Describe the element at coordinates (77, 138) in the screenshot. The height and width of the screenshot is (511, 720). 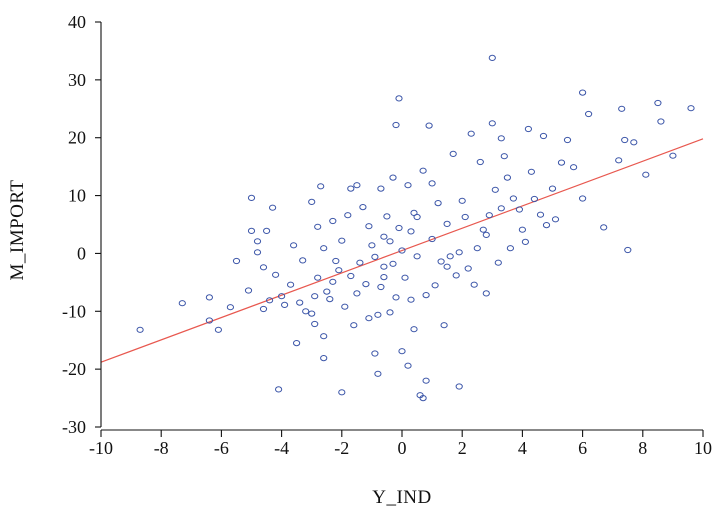
I see `y-tick-label: 20` at that location.